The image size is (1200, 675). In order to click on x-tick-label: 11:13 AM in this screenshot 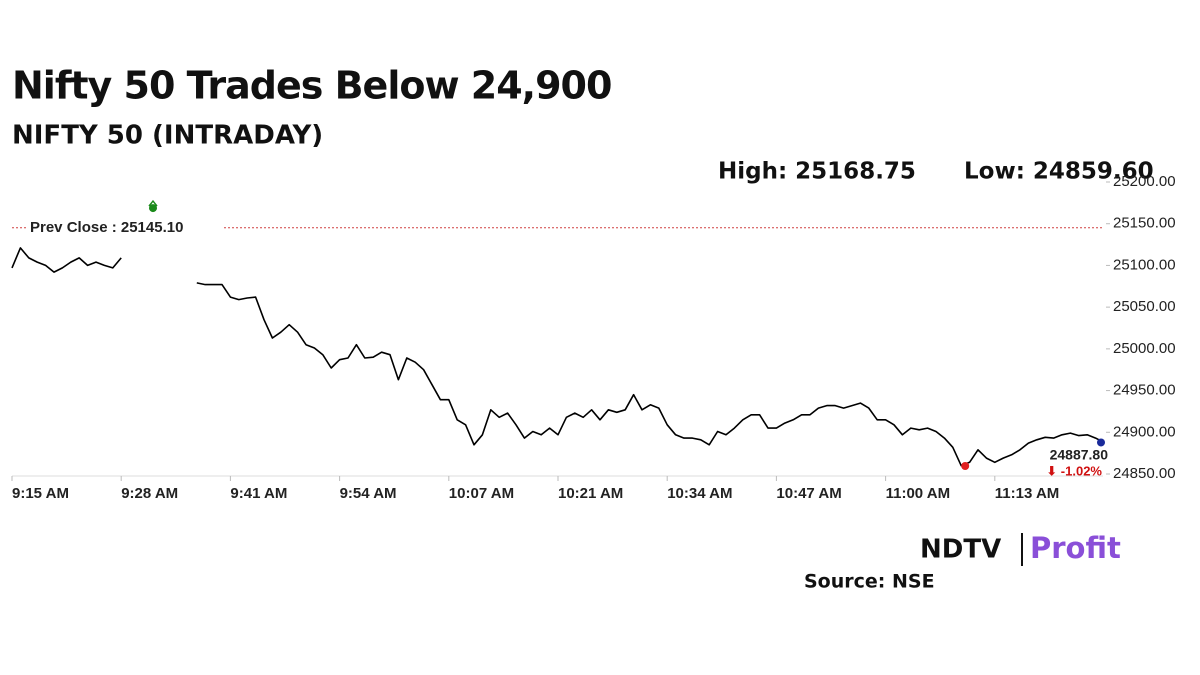, I will do `click(1027, 493)`.